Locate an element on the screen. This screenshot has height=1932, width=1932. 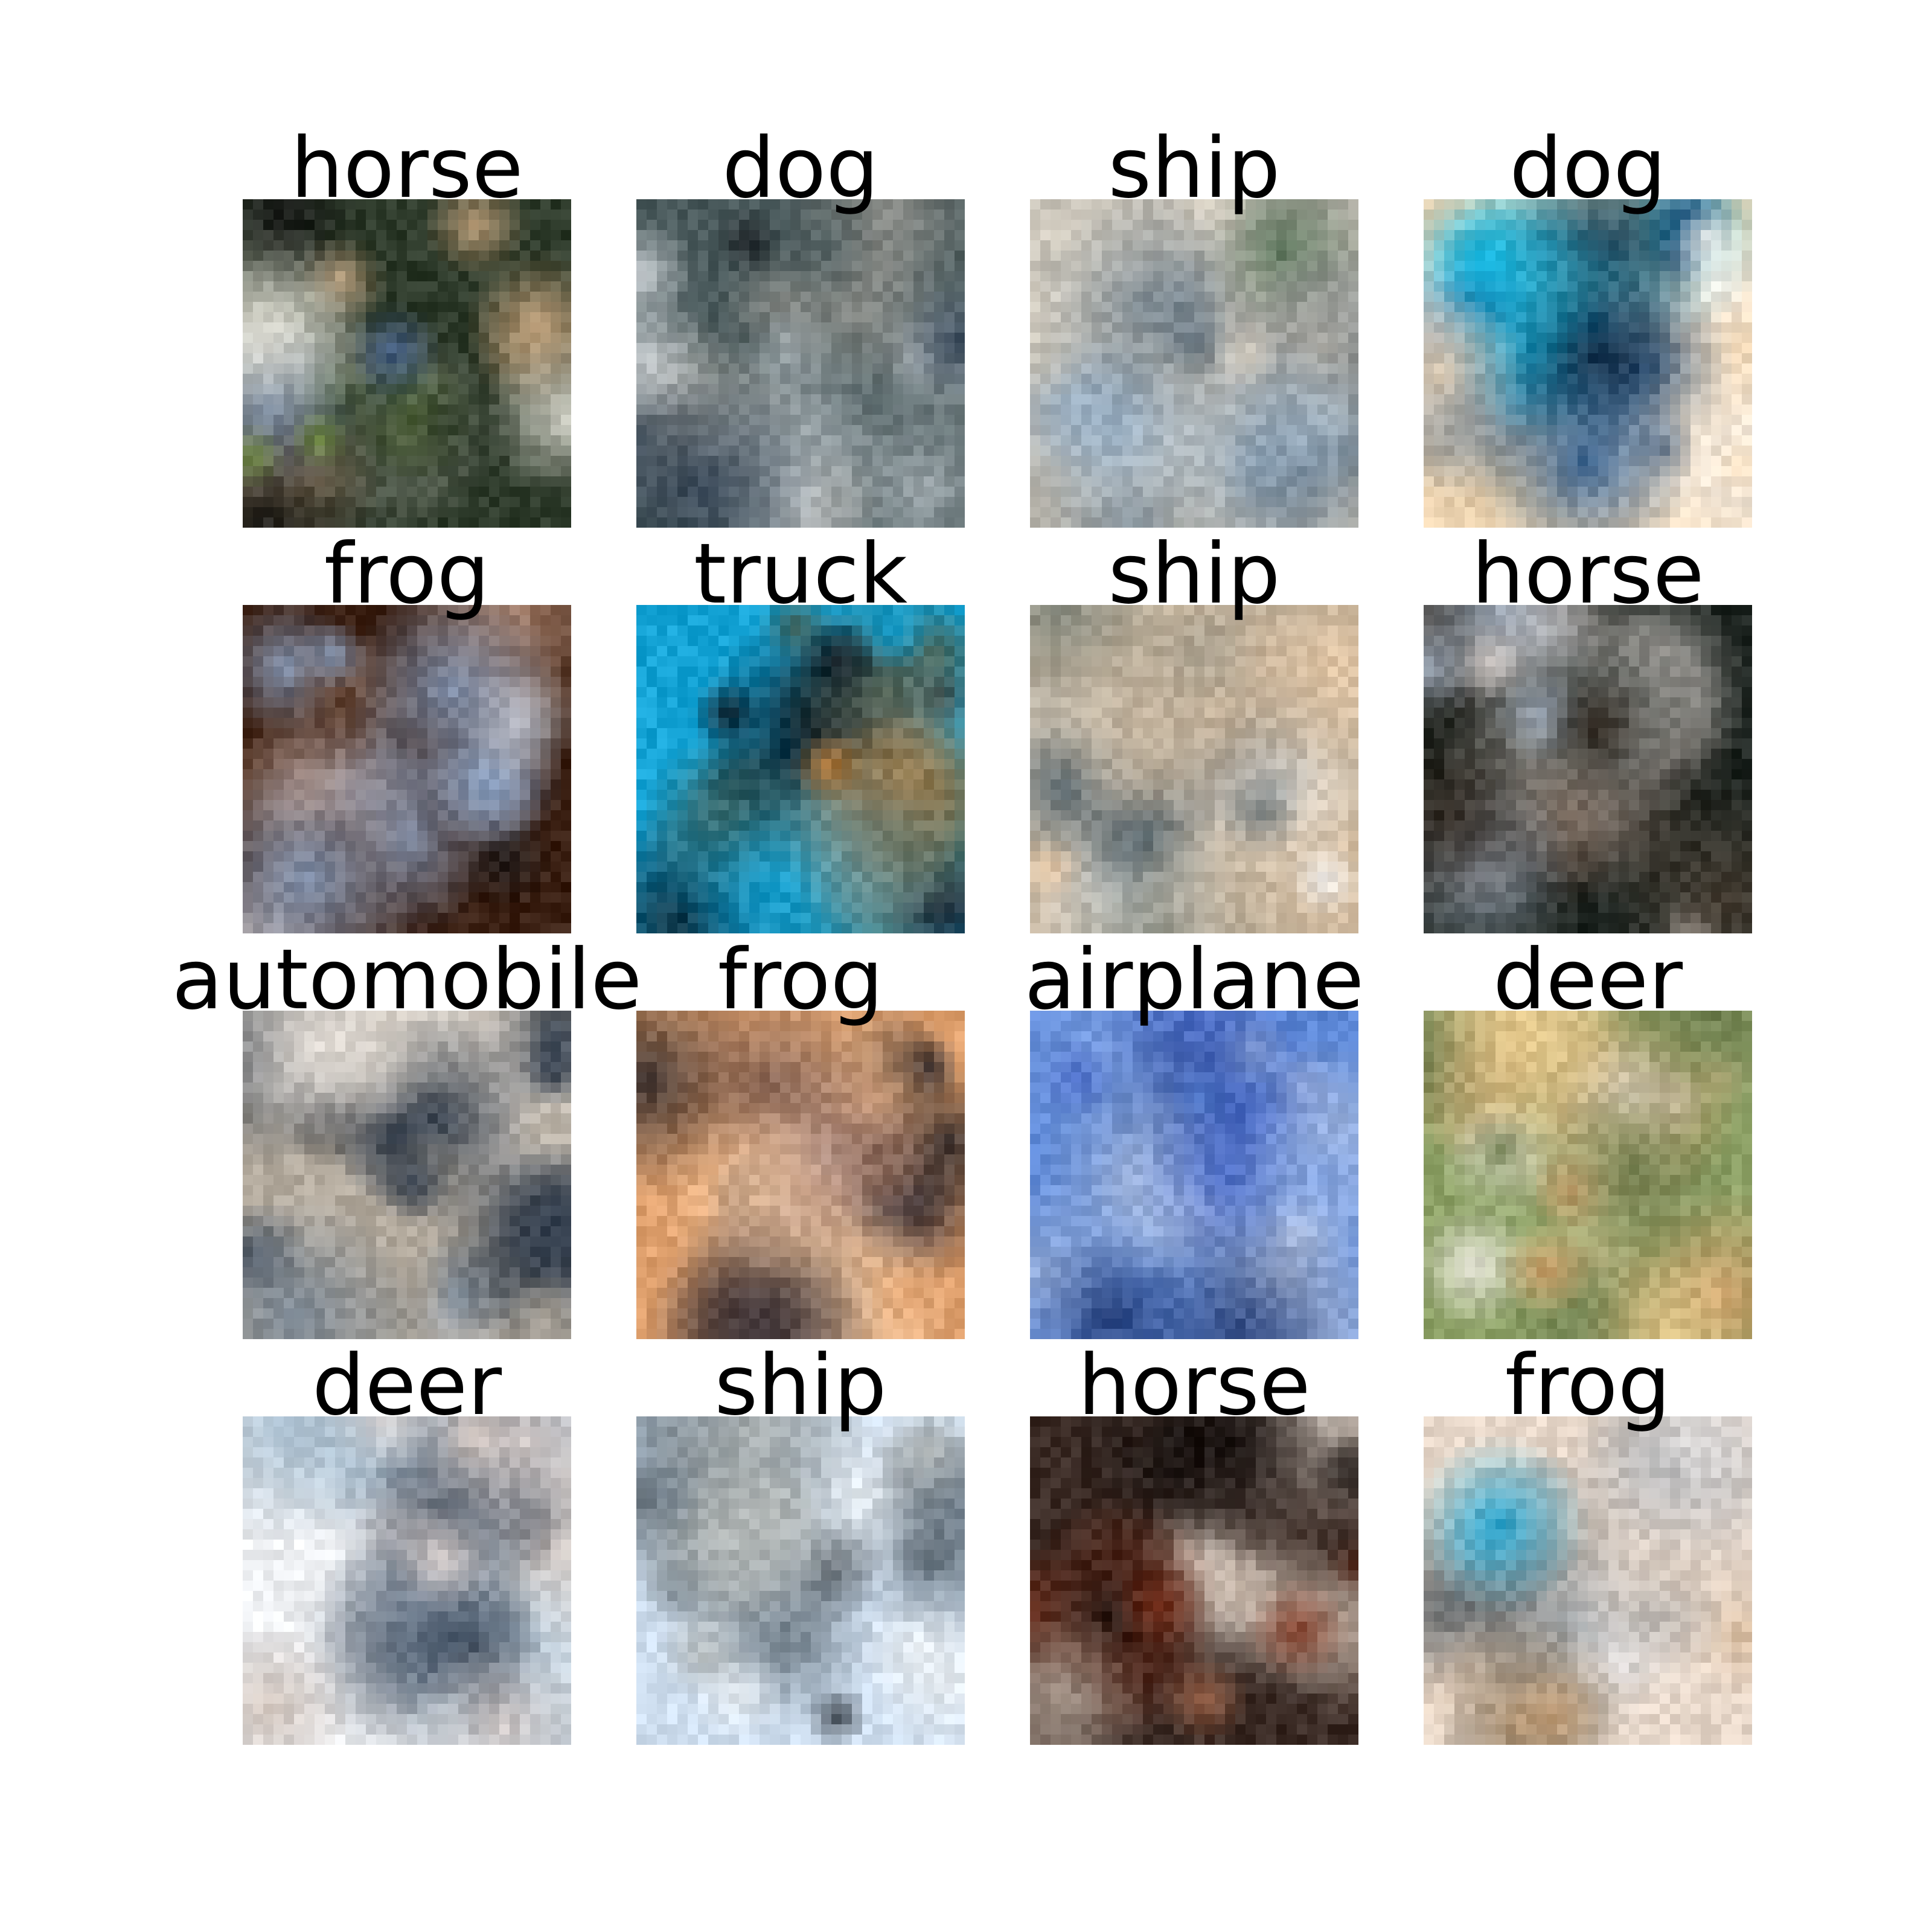
grid-cell: automobile is located at coordinates (407, 1138).